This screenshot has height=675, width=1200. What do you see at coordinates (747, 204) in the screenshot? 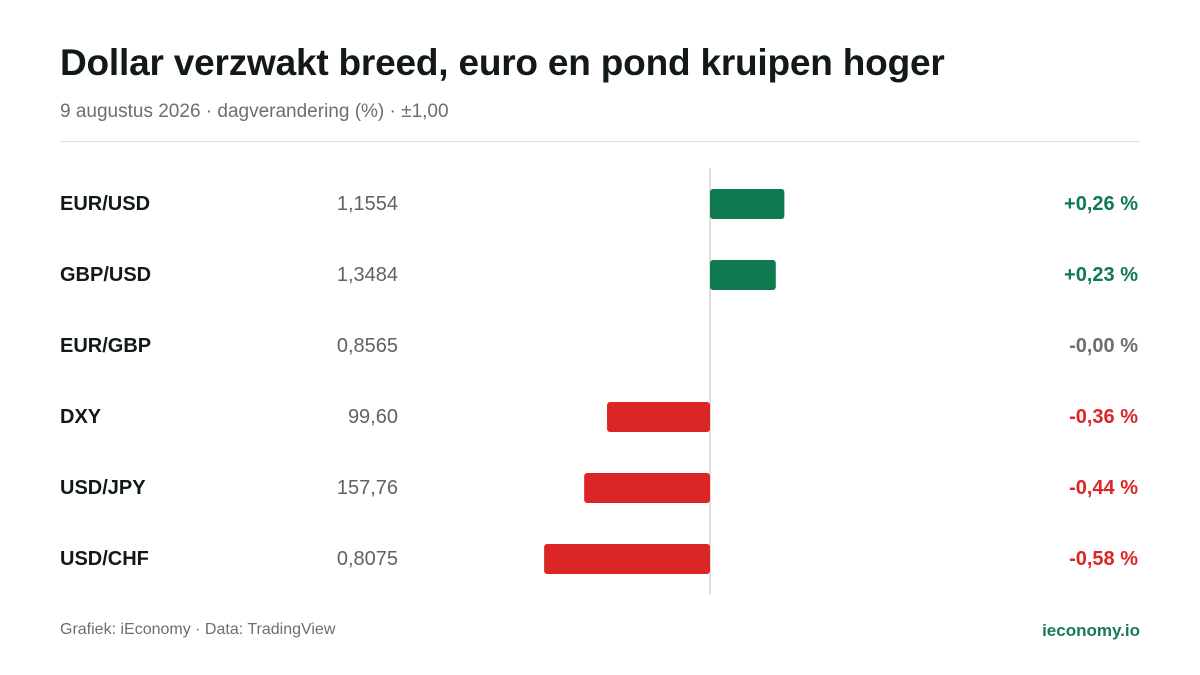
I see `change-bar-eur-usd` at bounding box center [747, 204].